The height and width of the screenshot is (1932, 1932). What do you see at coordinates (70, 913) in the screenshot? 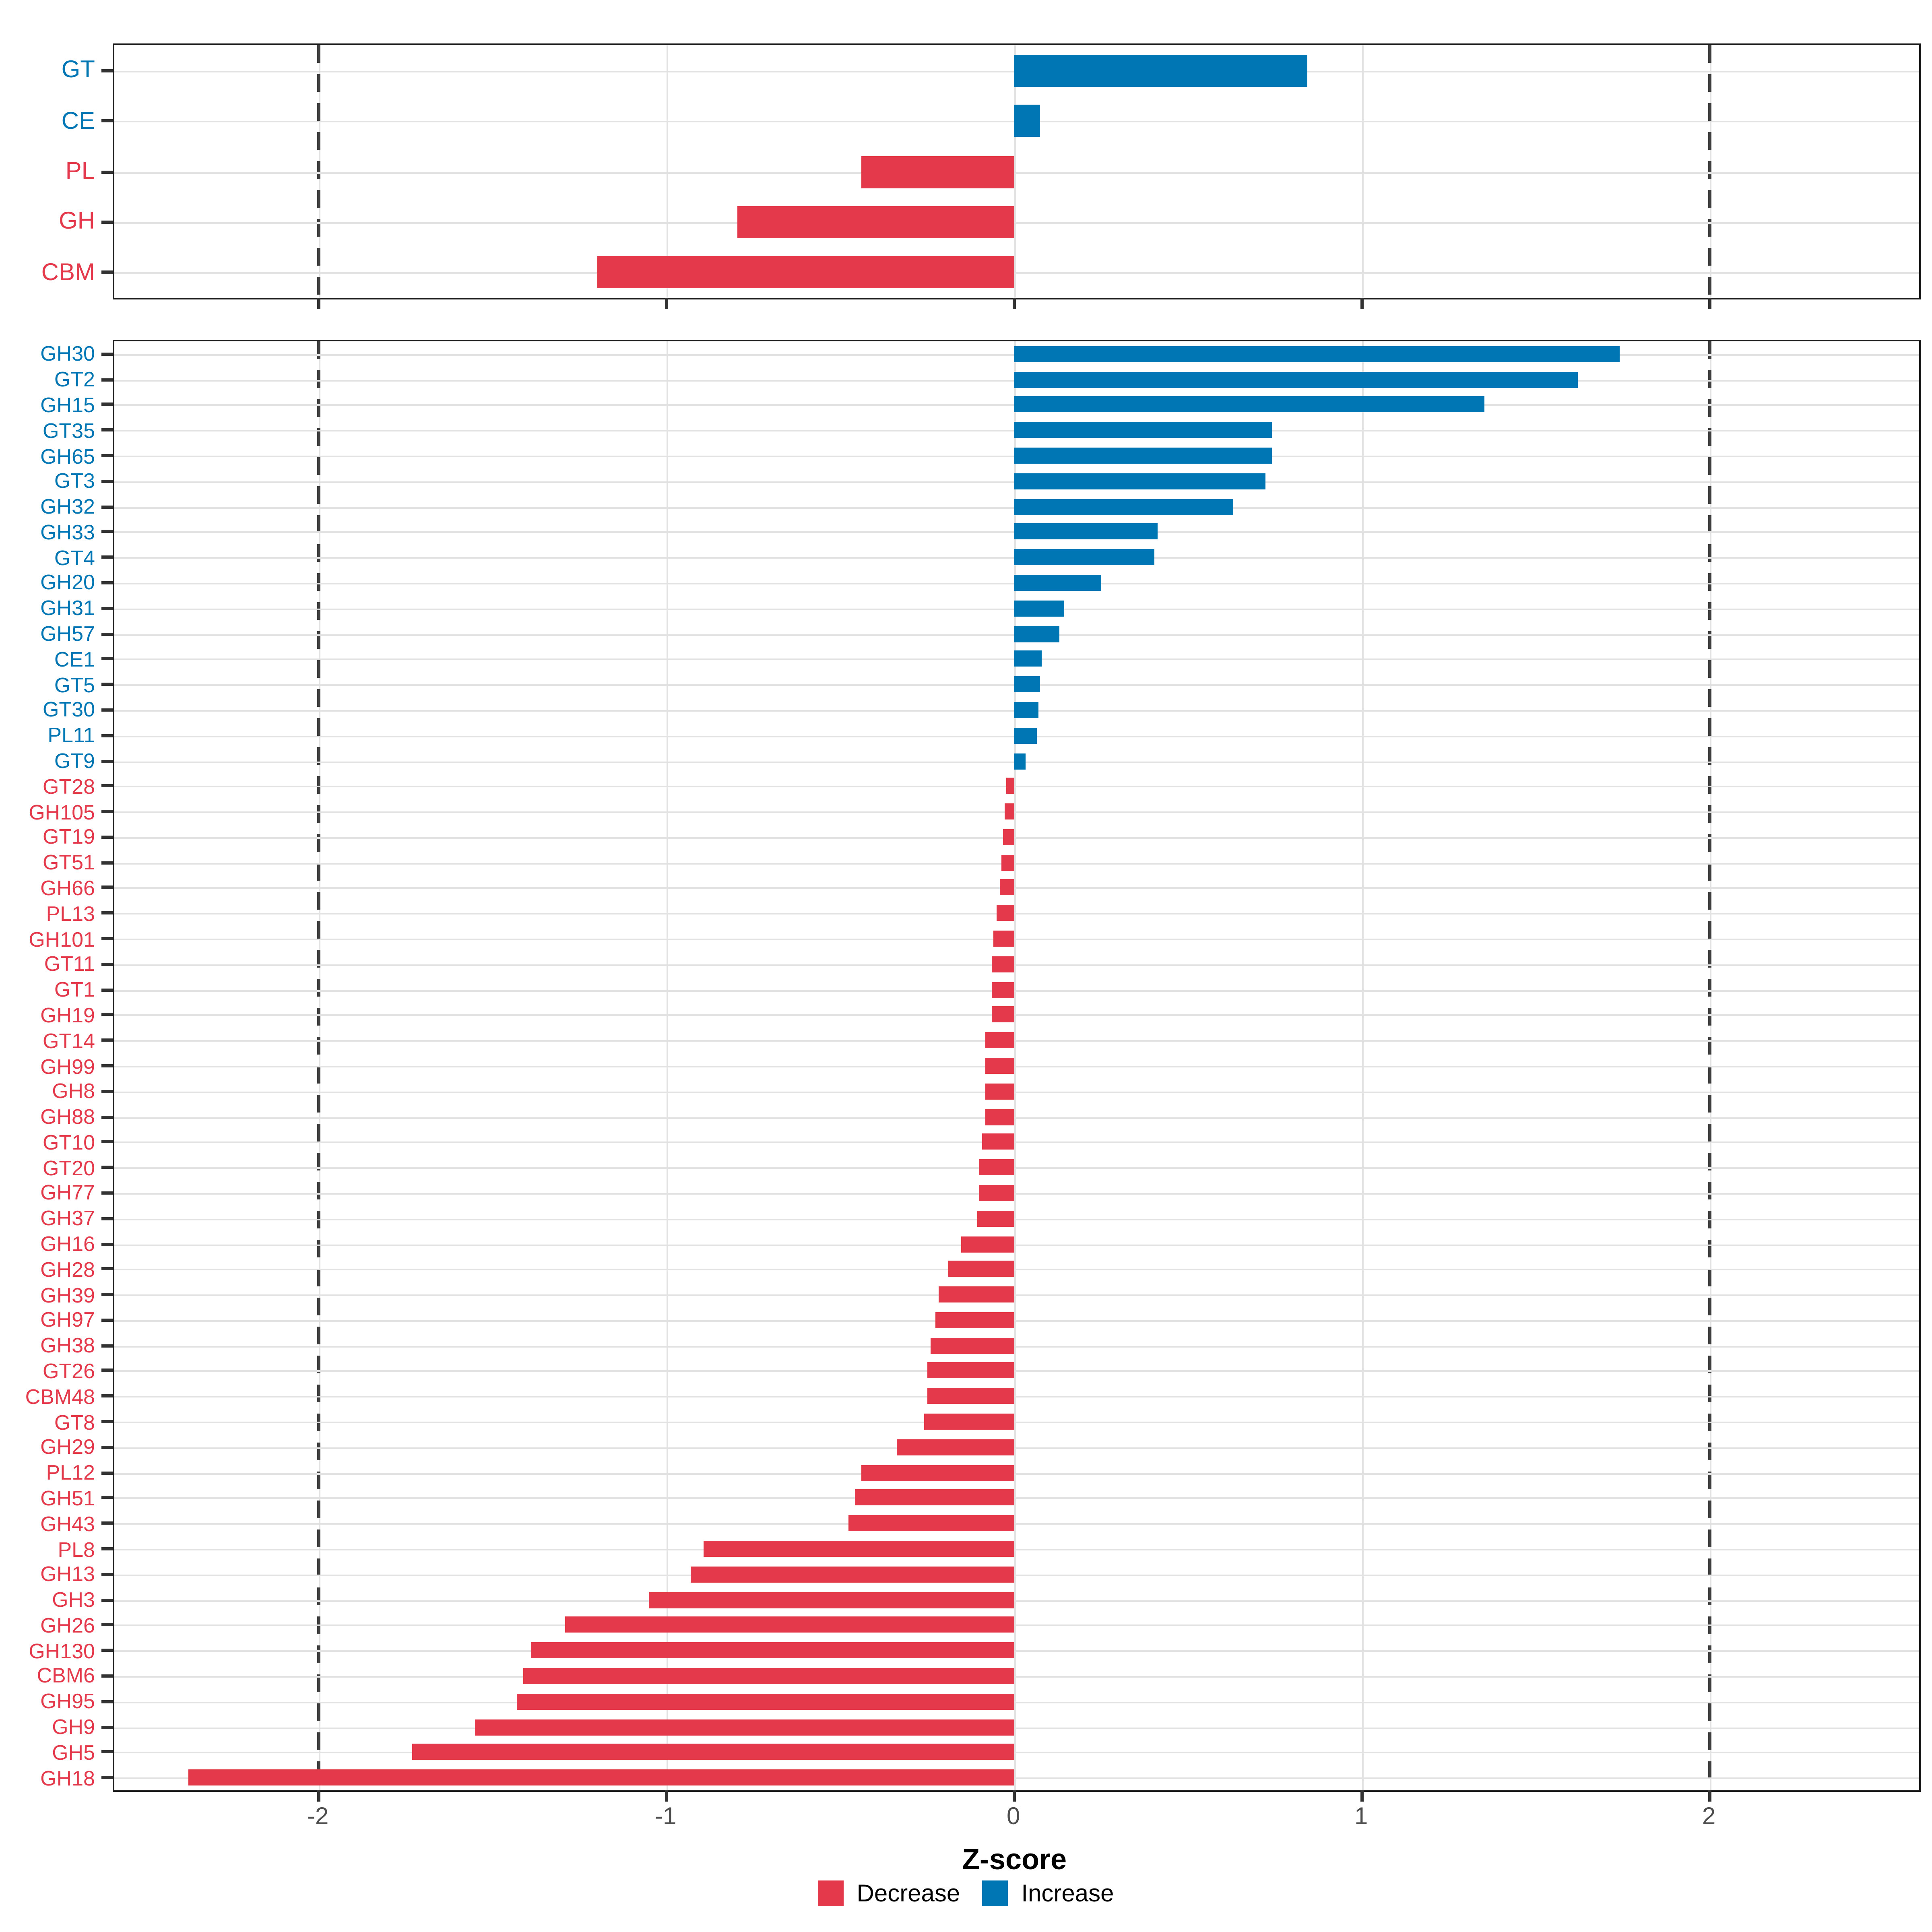
I see `category-label: PL13` at bounding box center [70, 913].